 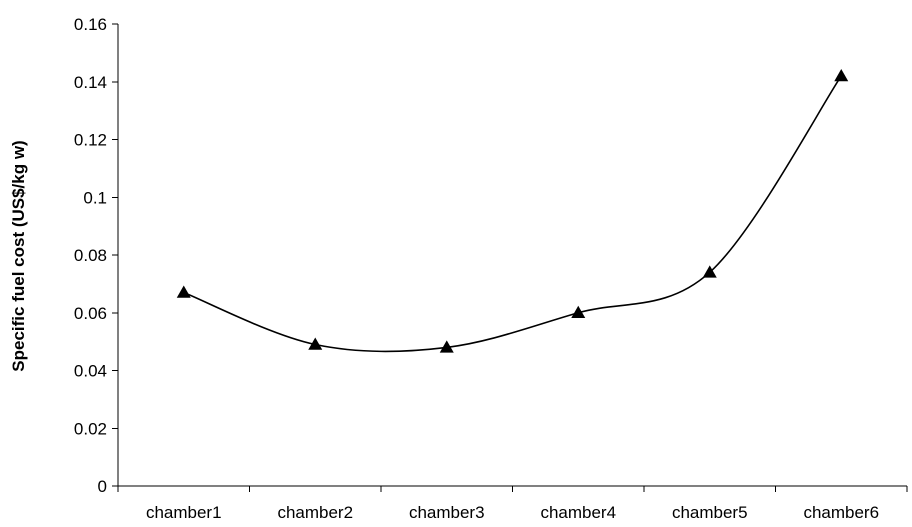 What do you see at coordinates (90, 140) in the screenshot?
I see `y-tick-label: 0.12` at bounding box center [90, 140].